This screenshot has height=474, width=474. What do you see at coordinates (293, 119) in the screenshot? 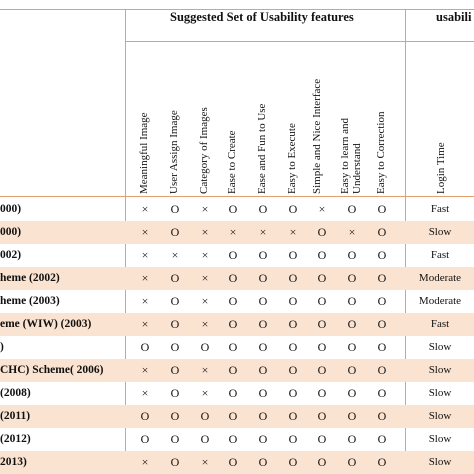
I see `column-heading: Easy to Execute` at bounding box center [293, 119].